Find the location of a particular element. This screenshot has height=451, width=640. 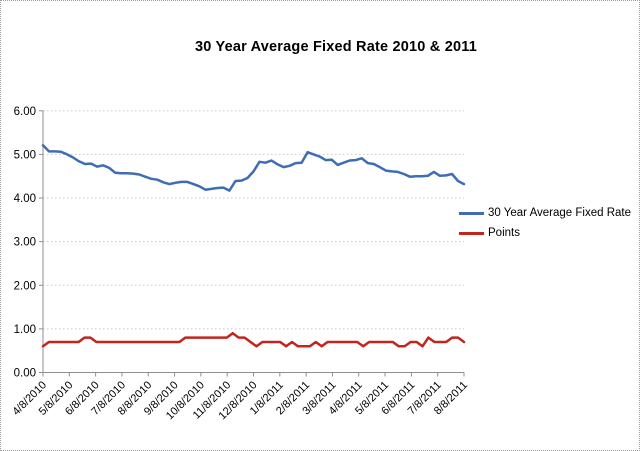

y-axis-label: 6.00 is located at coordinates (25, 112).